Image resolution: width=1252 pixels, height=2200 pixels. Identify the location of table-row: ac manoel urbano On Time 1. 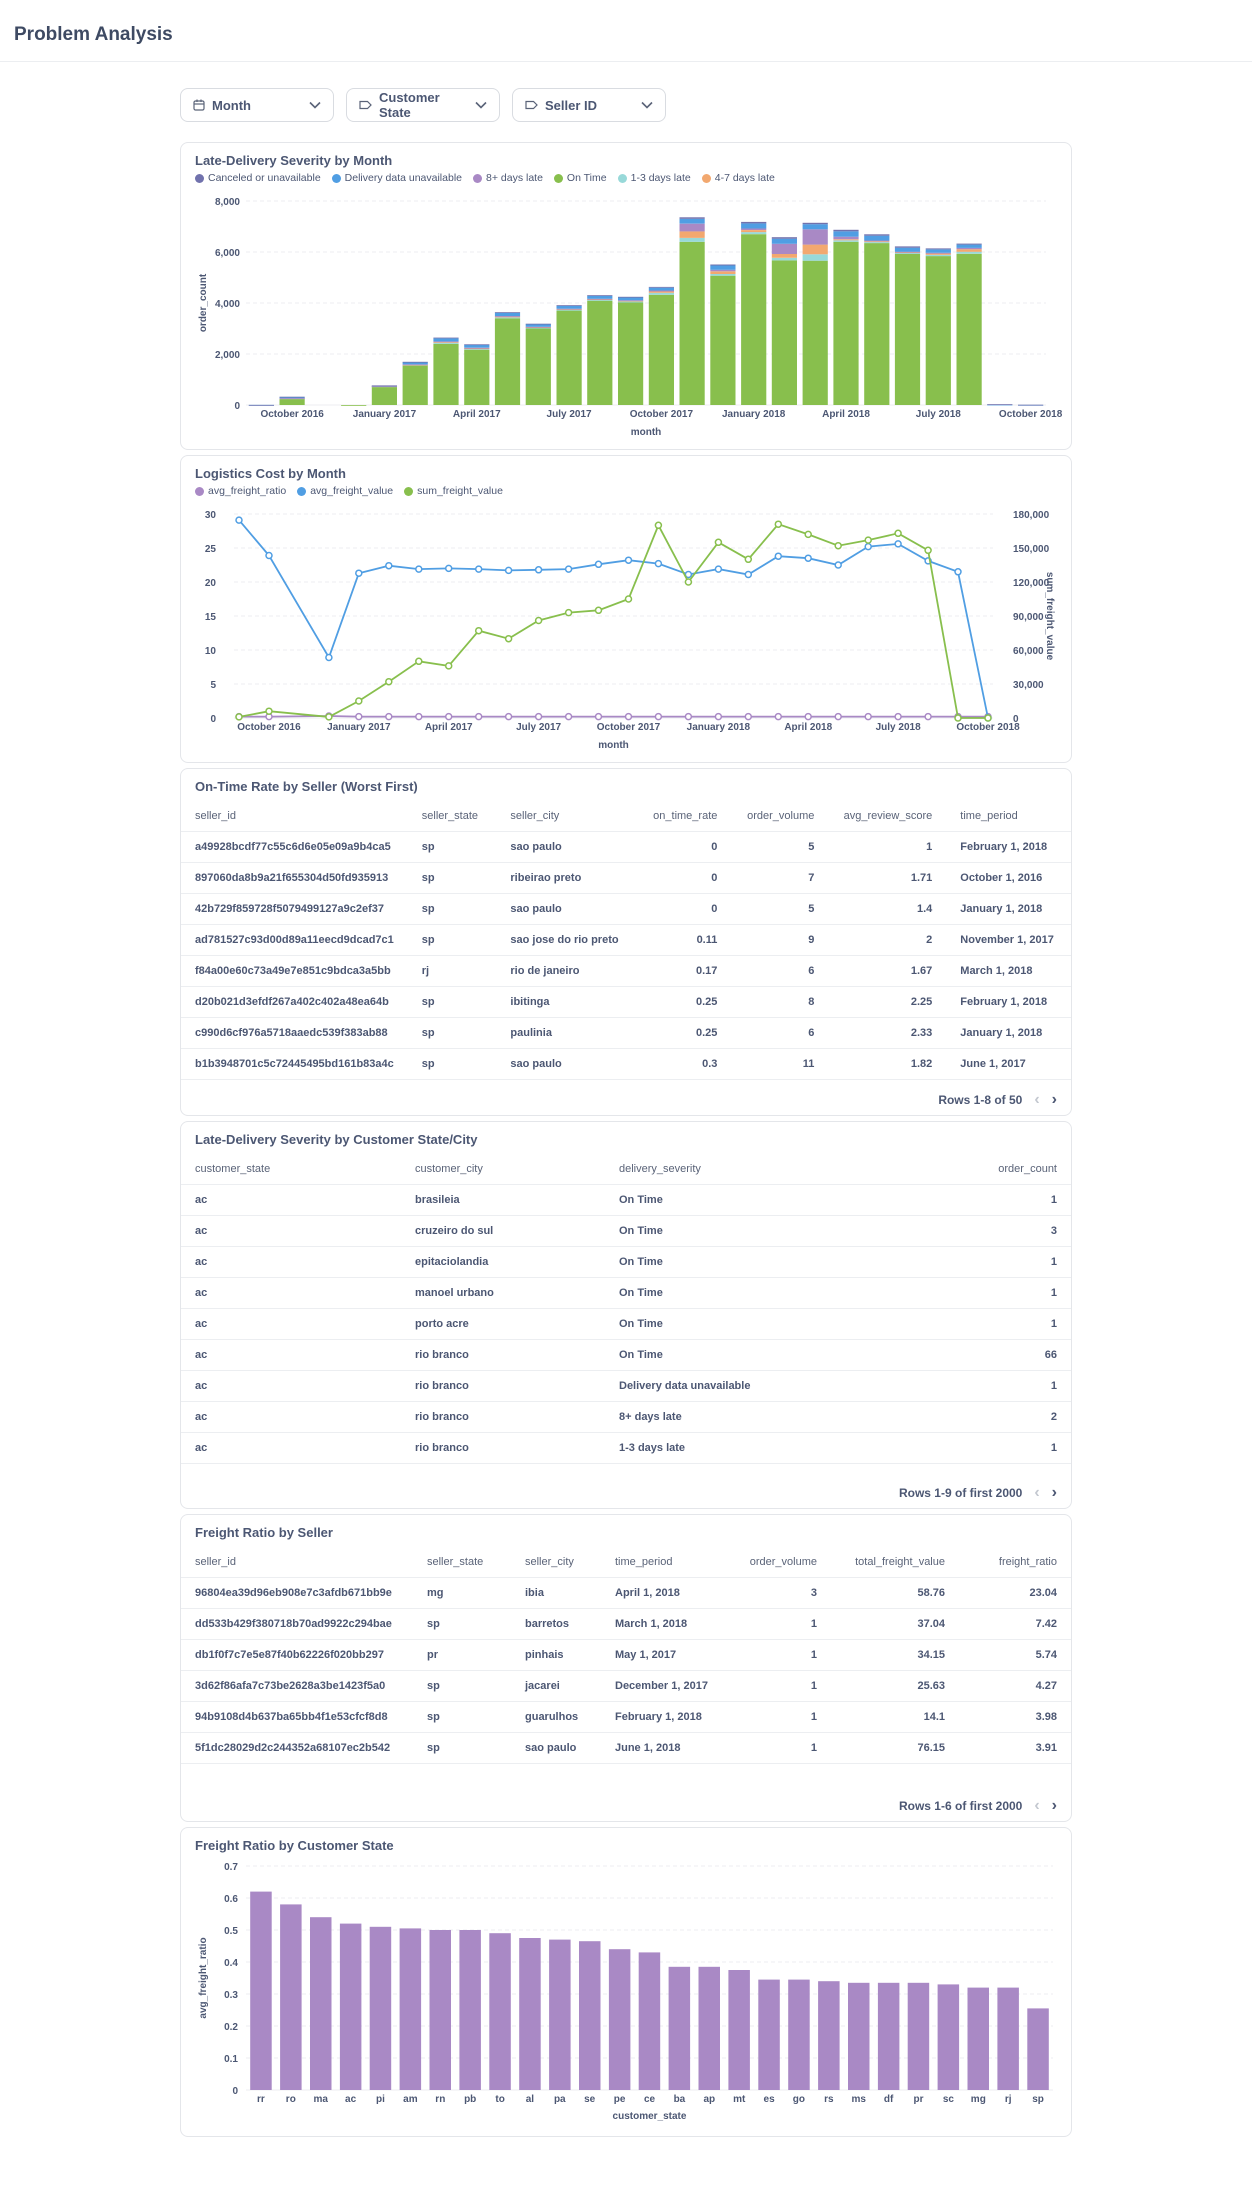
(626, 1293).